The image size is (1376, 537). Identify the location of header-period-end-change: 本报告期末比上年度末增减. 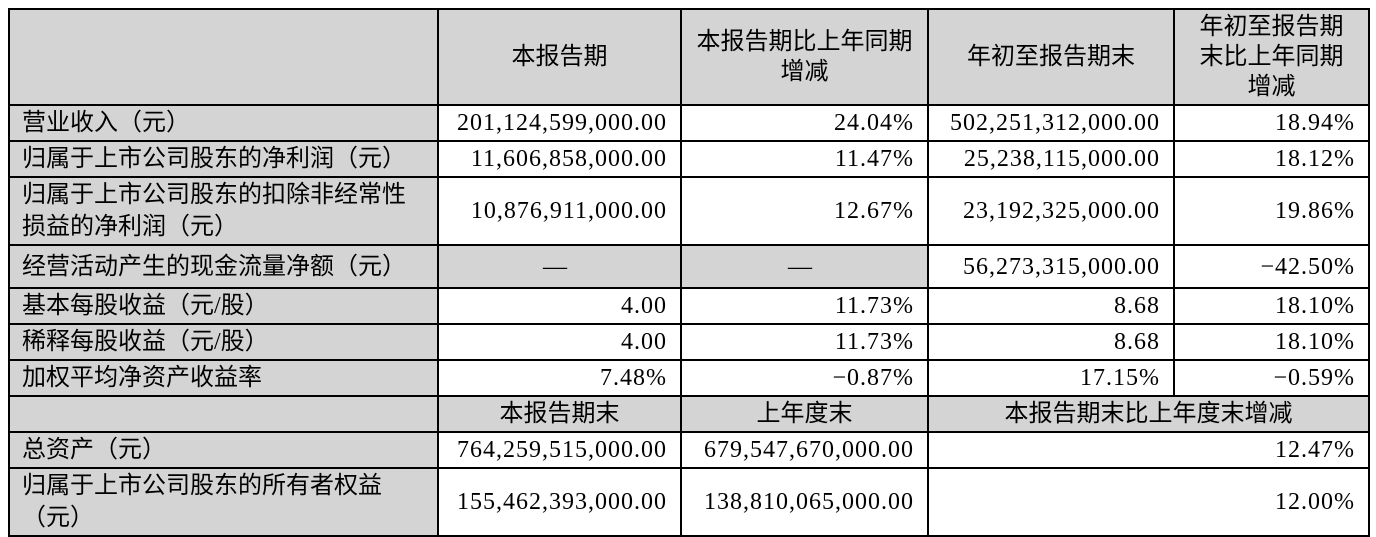
(1148, 414).